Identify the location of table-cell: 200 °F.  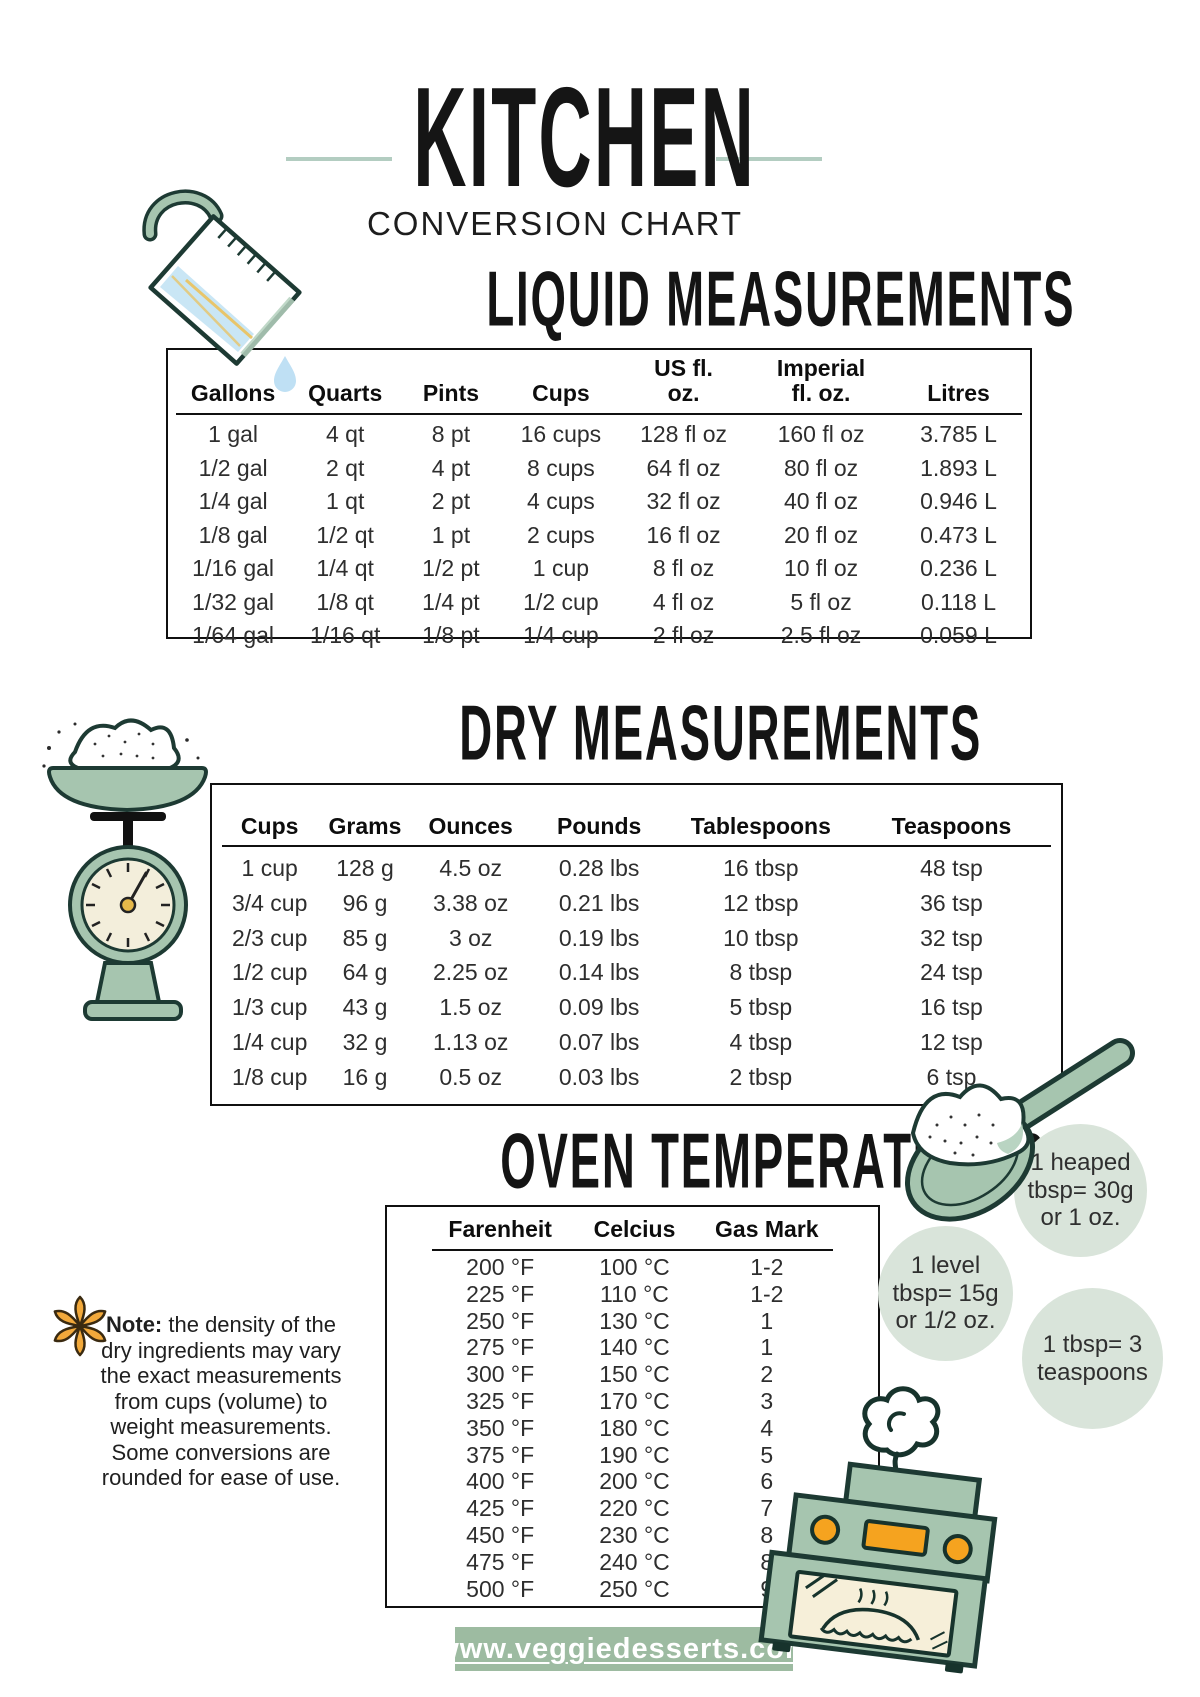
(500, 1267).